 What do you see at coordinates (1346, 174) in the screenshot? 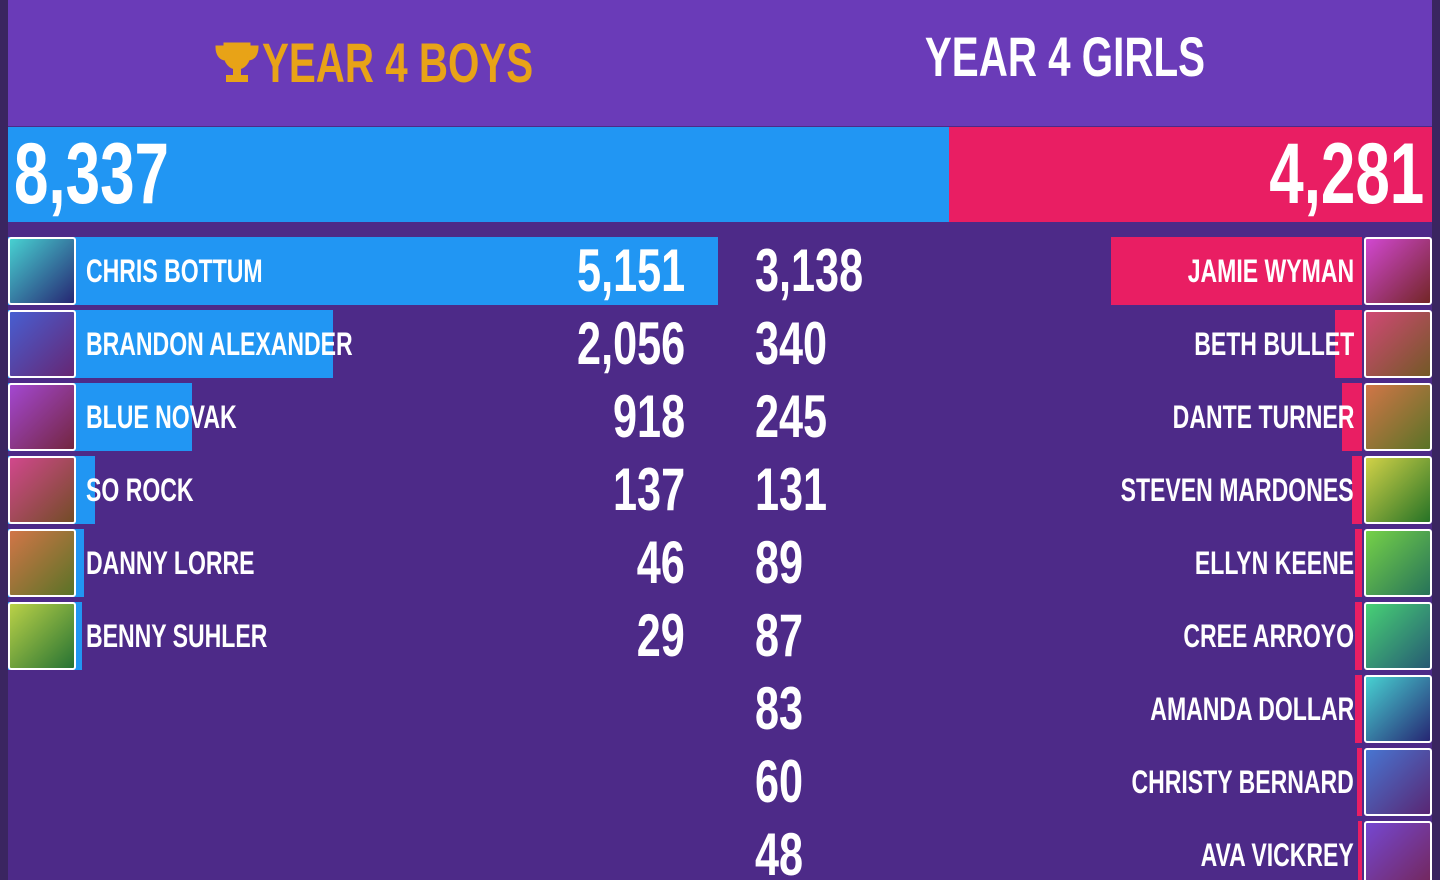
I see `total-score: 4,281` at bounding box center [1346, 174].